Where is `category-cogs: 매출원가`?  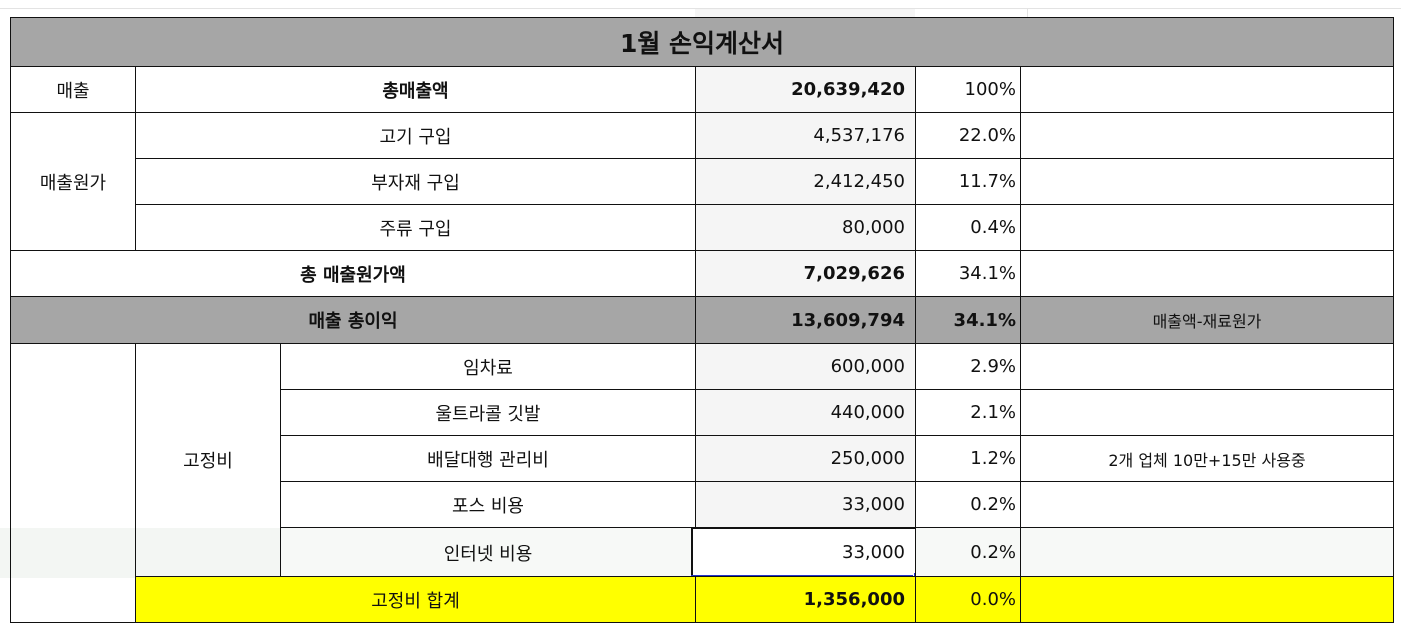
category-cogs: 매출원가 is located at coordinates (73, 181).